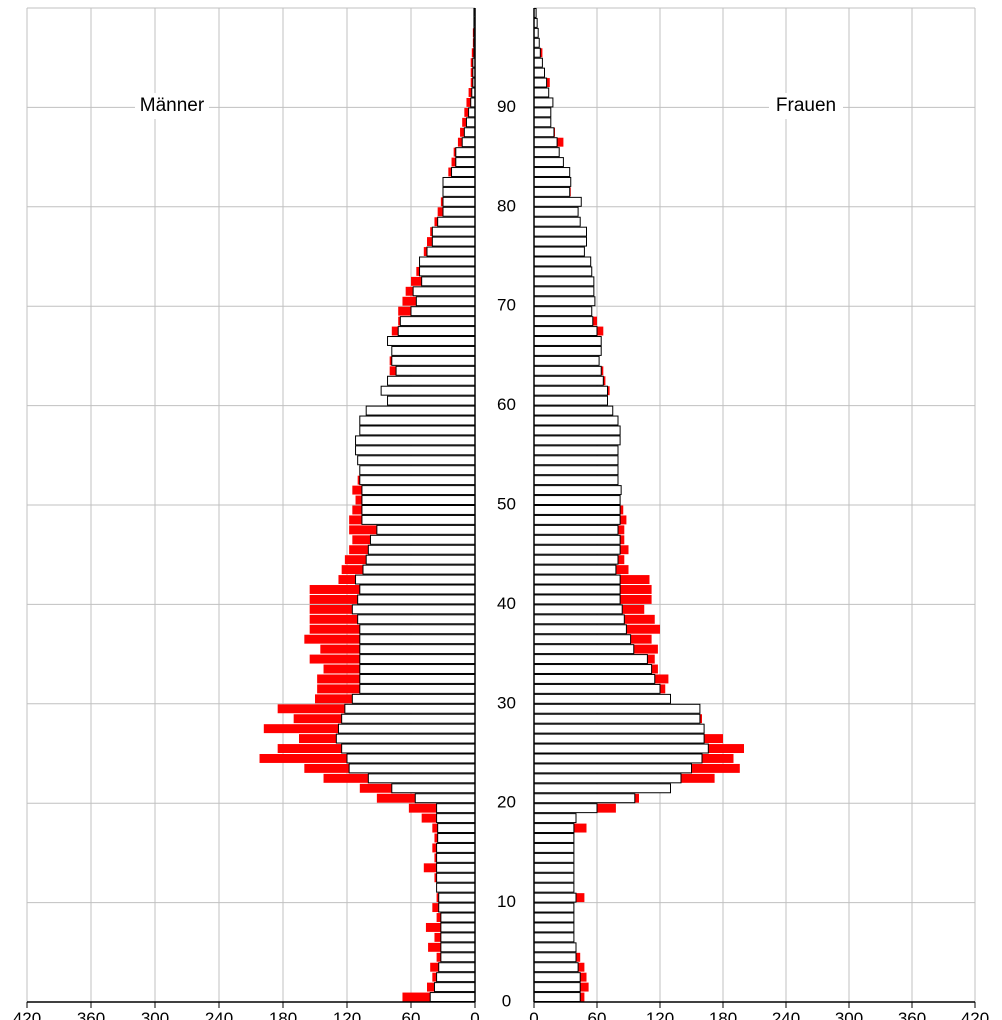 This screenshot has width=1002, height=1020. I want to click on female-x-tick-label: 60, so click(597, 1014).